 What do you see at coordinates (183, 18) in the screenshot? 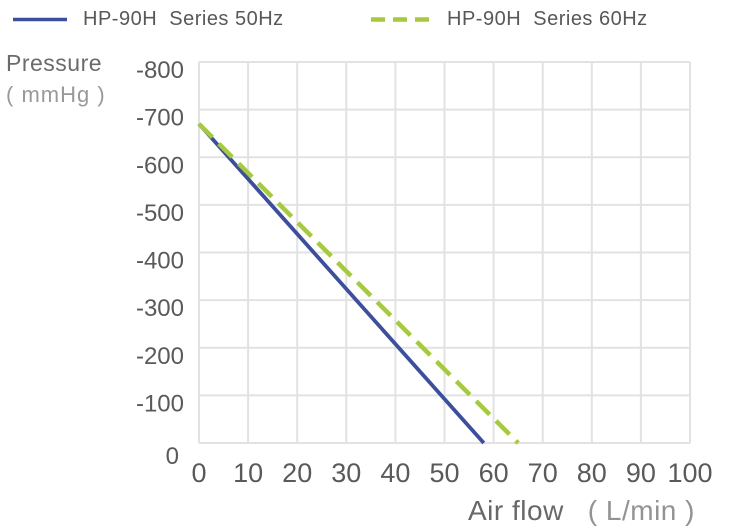
I see `legend-label-50hz: HP-90H Series 50Hz` at bounding box center [183, 18].